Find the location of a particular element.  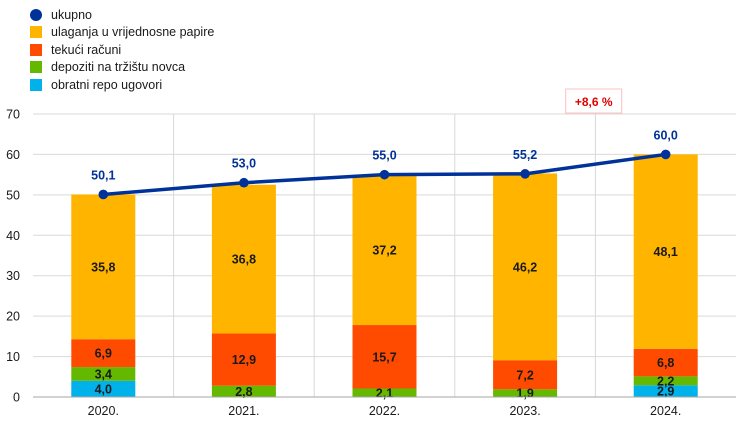

data-label-deposits: 2,1 is located at coordinates (384, 393).